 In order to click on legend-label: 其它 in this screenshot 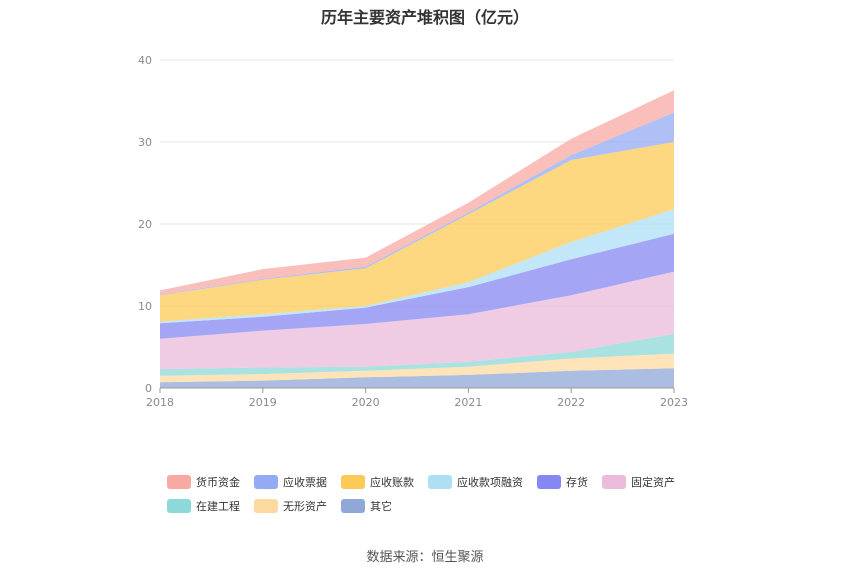, I will do `click(381, 506)`.